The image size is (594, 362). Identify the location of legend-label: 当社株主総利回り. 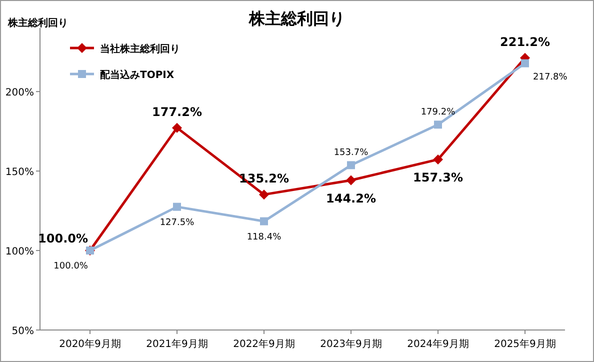
(140, 49).